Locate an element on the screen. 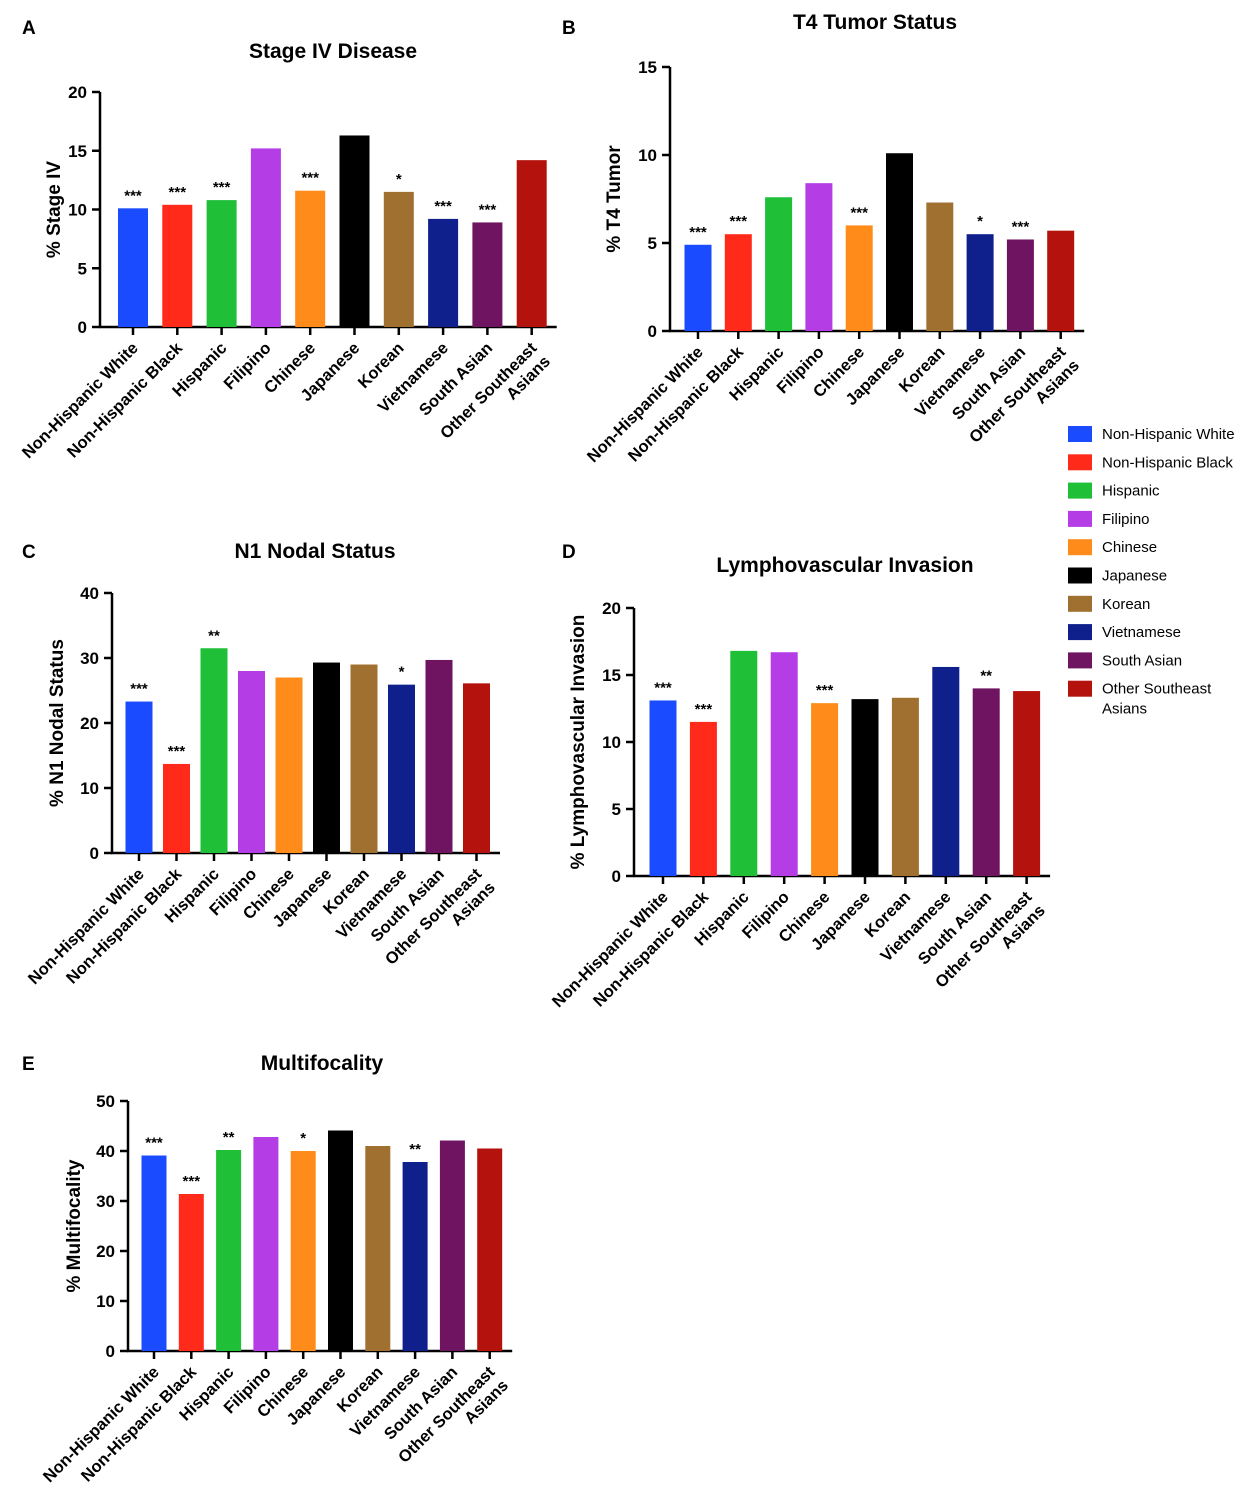 This screenshot has height=1506, width=1248. y-axis-label: % Multifocality is located at coordinates (74, 1225).